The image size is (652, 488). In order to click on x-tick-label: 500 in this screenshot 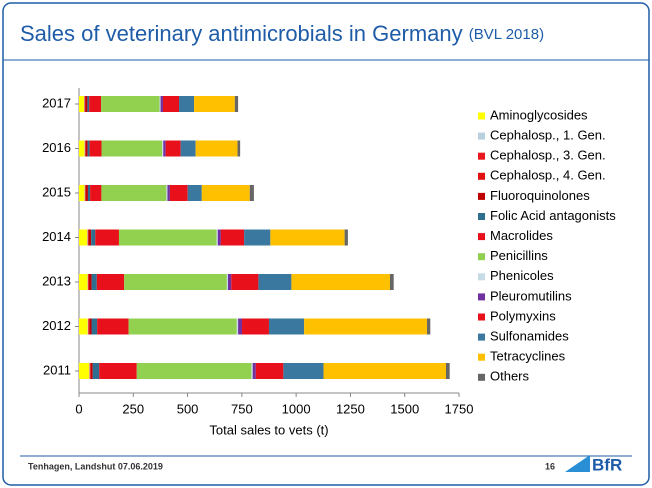, I will do `click(188, 408)`.